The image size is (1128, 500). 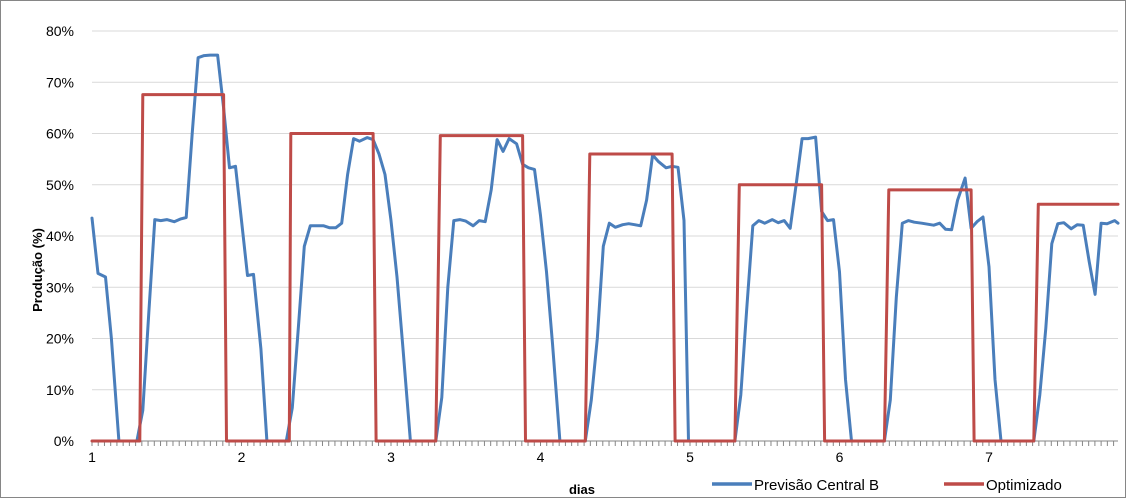 What do you see at coordinates (391, 457) in the screenshot?
I see `x-tick-label: 3` at bounding box center [391, 457].